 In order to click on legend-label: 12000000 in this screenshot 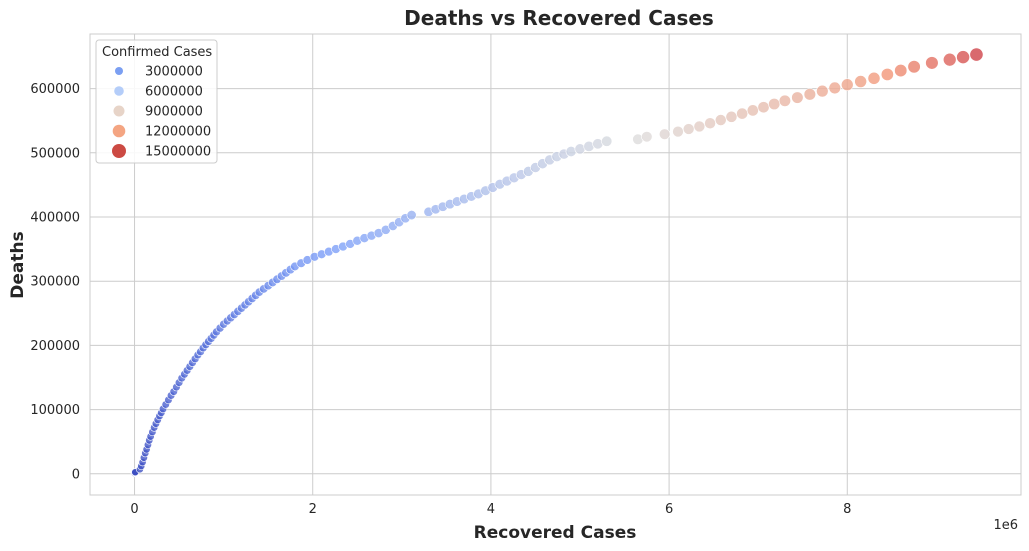, I will do `click(178, 132)`.